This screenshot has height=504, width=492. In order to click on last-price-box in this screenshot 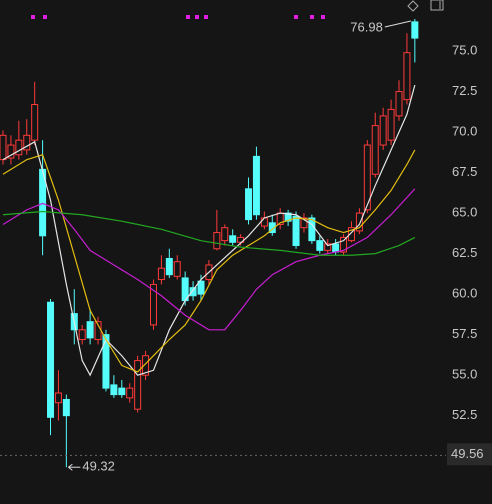, I will do `click(469, 454)`.